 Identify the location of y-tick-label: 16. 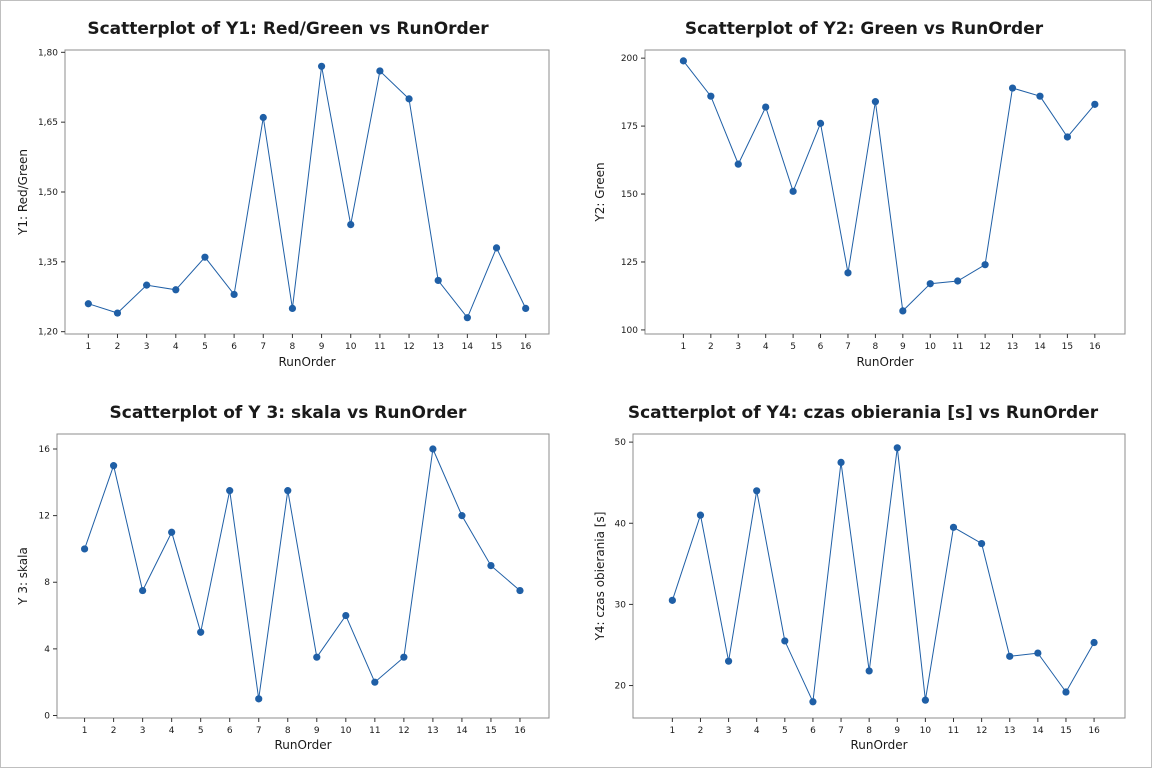
(45, 450).